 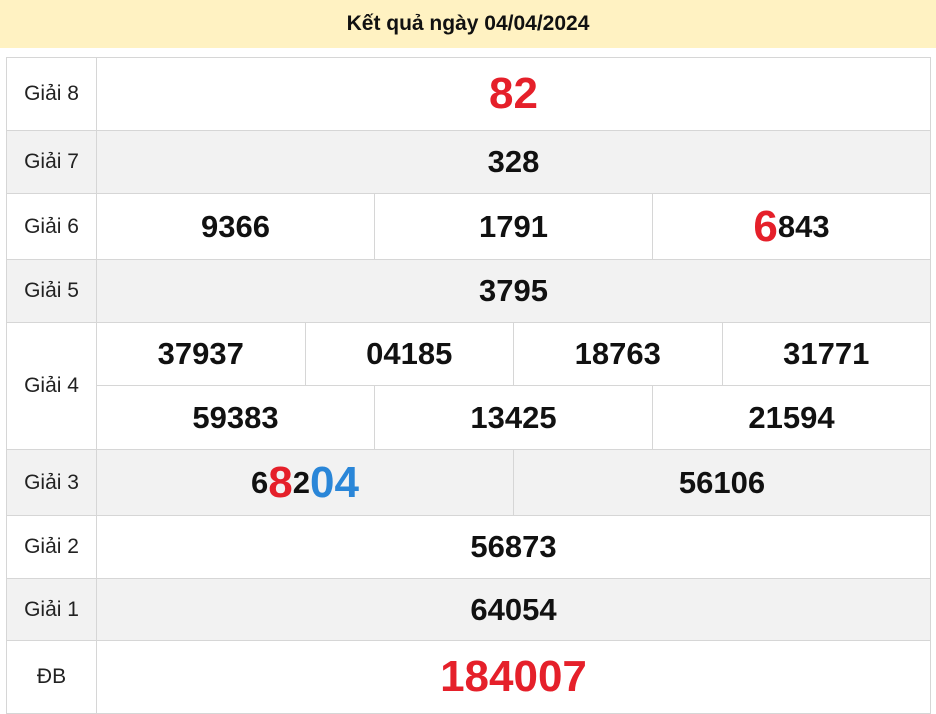 What do you see at coordinates (468, 24) in the screenshot?
I see `results-date-header: Kết quả ngày 04/04/2024` at bounding box center [468, 24].